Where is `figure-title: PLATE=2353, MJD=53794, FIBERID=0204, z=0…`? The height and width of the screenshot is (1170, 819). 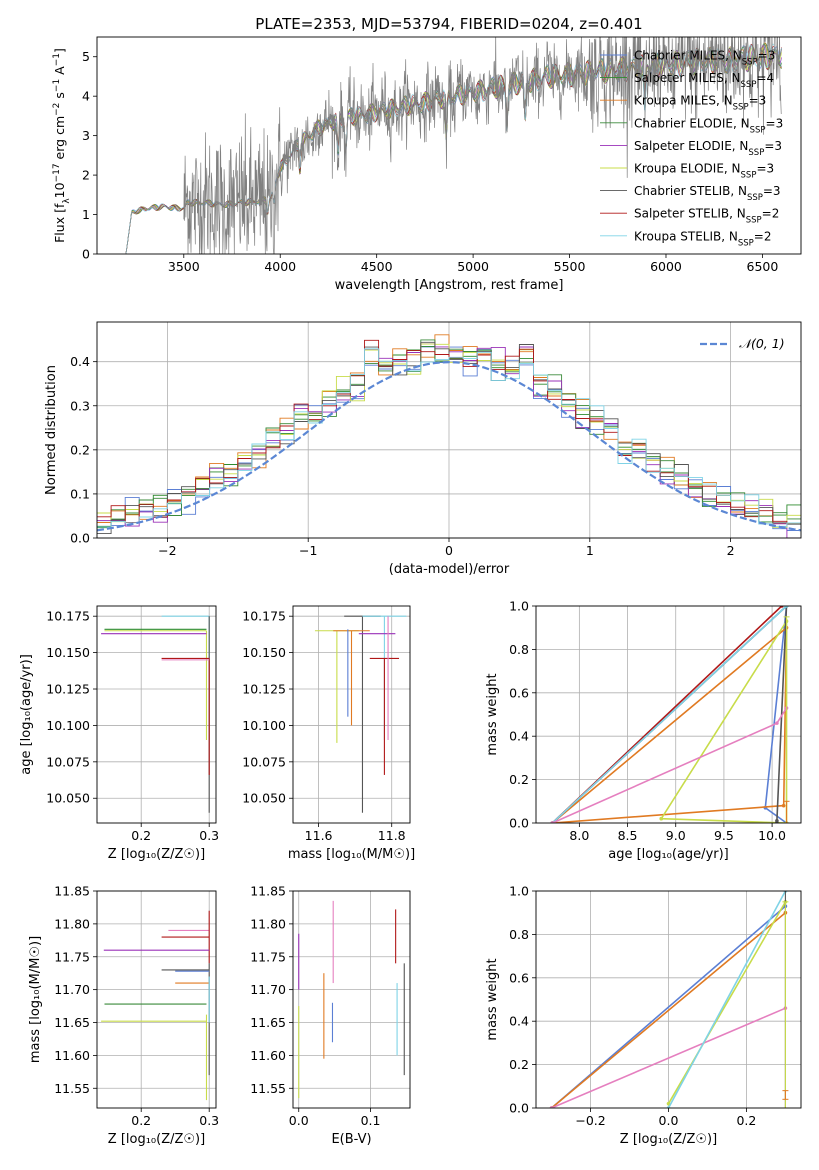
figure-title: PLATE=2353, MJD=53794, FIBERID=0204, z=0… is located at coordinates (448, 24).